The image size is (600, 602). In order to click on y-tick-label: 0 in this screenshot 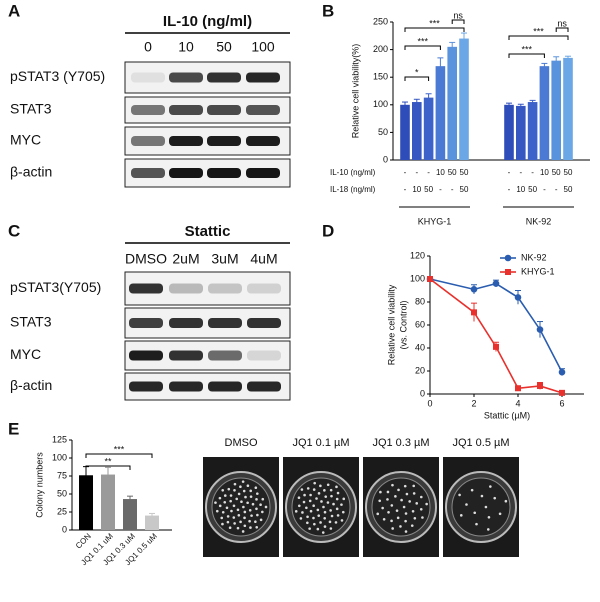, I will do `click(64, 529)`.